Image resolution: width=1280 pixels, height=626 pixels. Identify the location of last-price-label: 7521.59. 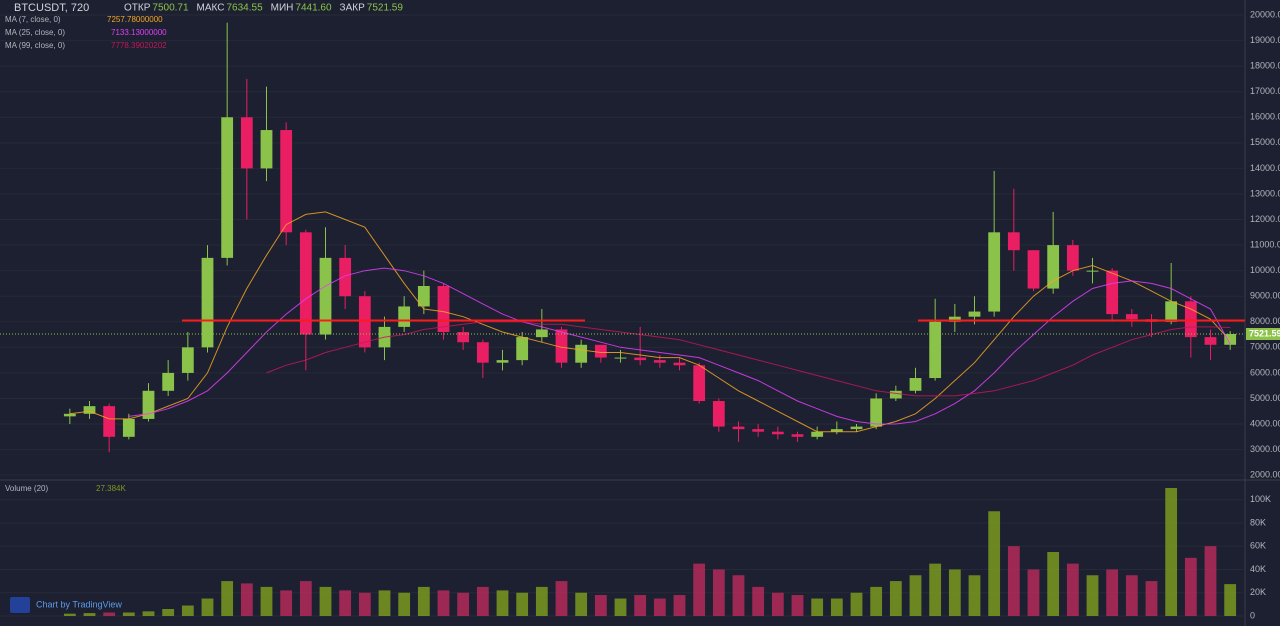
(1264, 333).